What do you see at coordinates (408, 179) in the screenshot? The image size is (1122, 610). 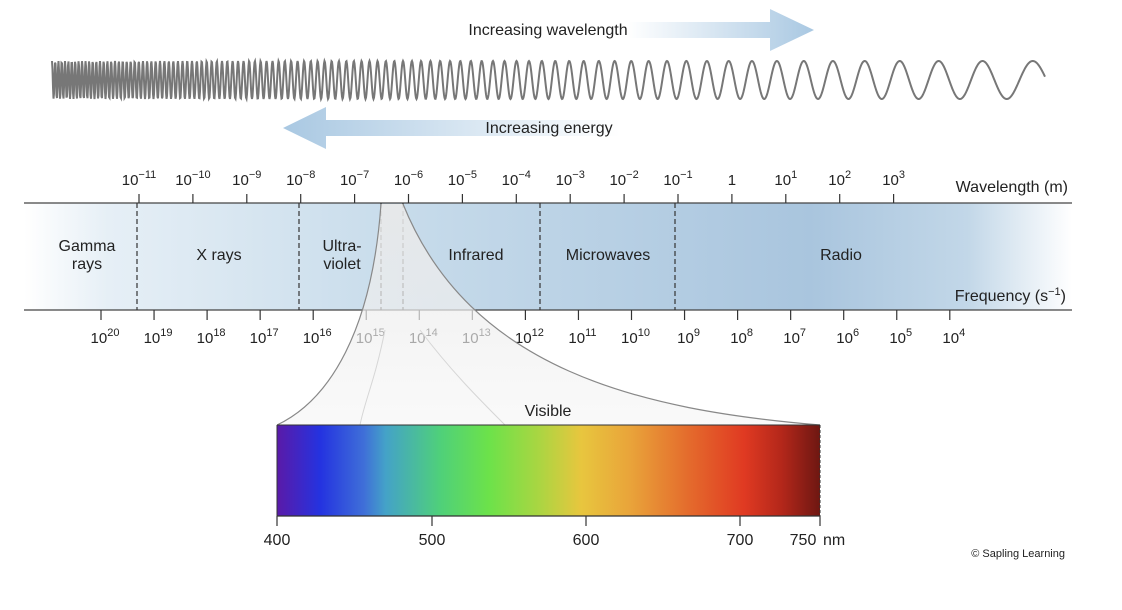 I see `wavelength-tick-label: 10⁻⁶` at bounding box center [408, 179].